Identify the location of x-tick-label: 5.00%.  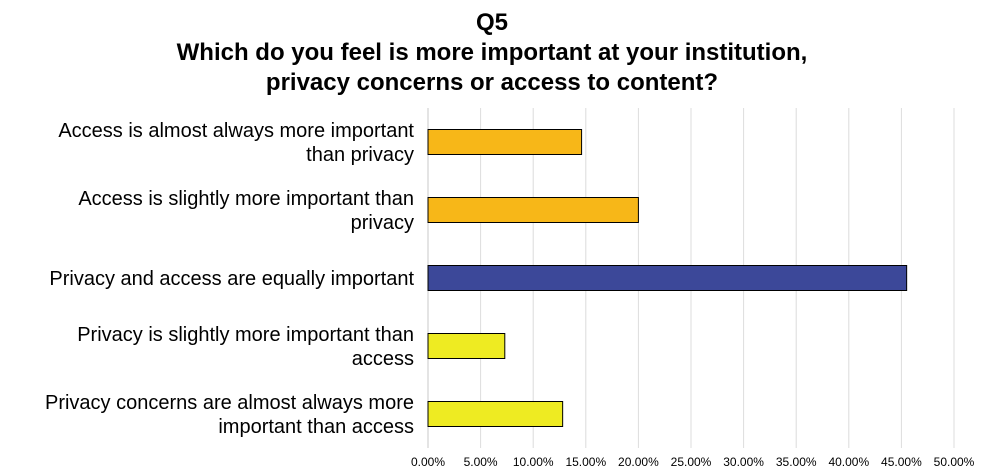
(481, 462).